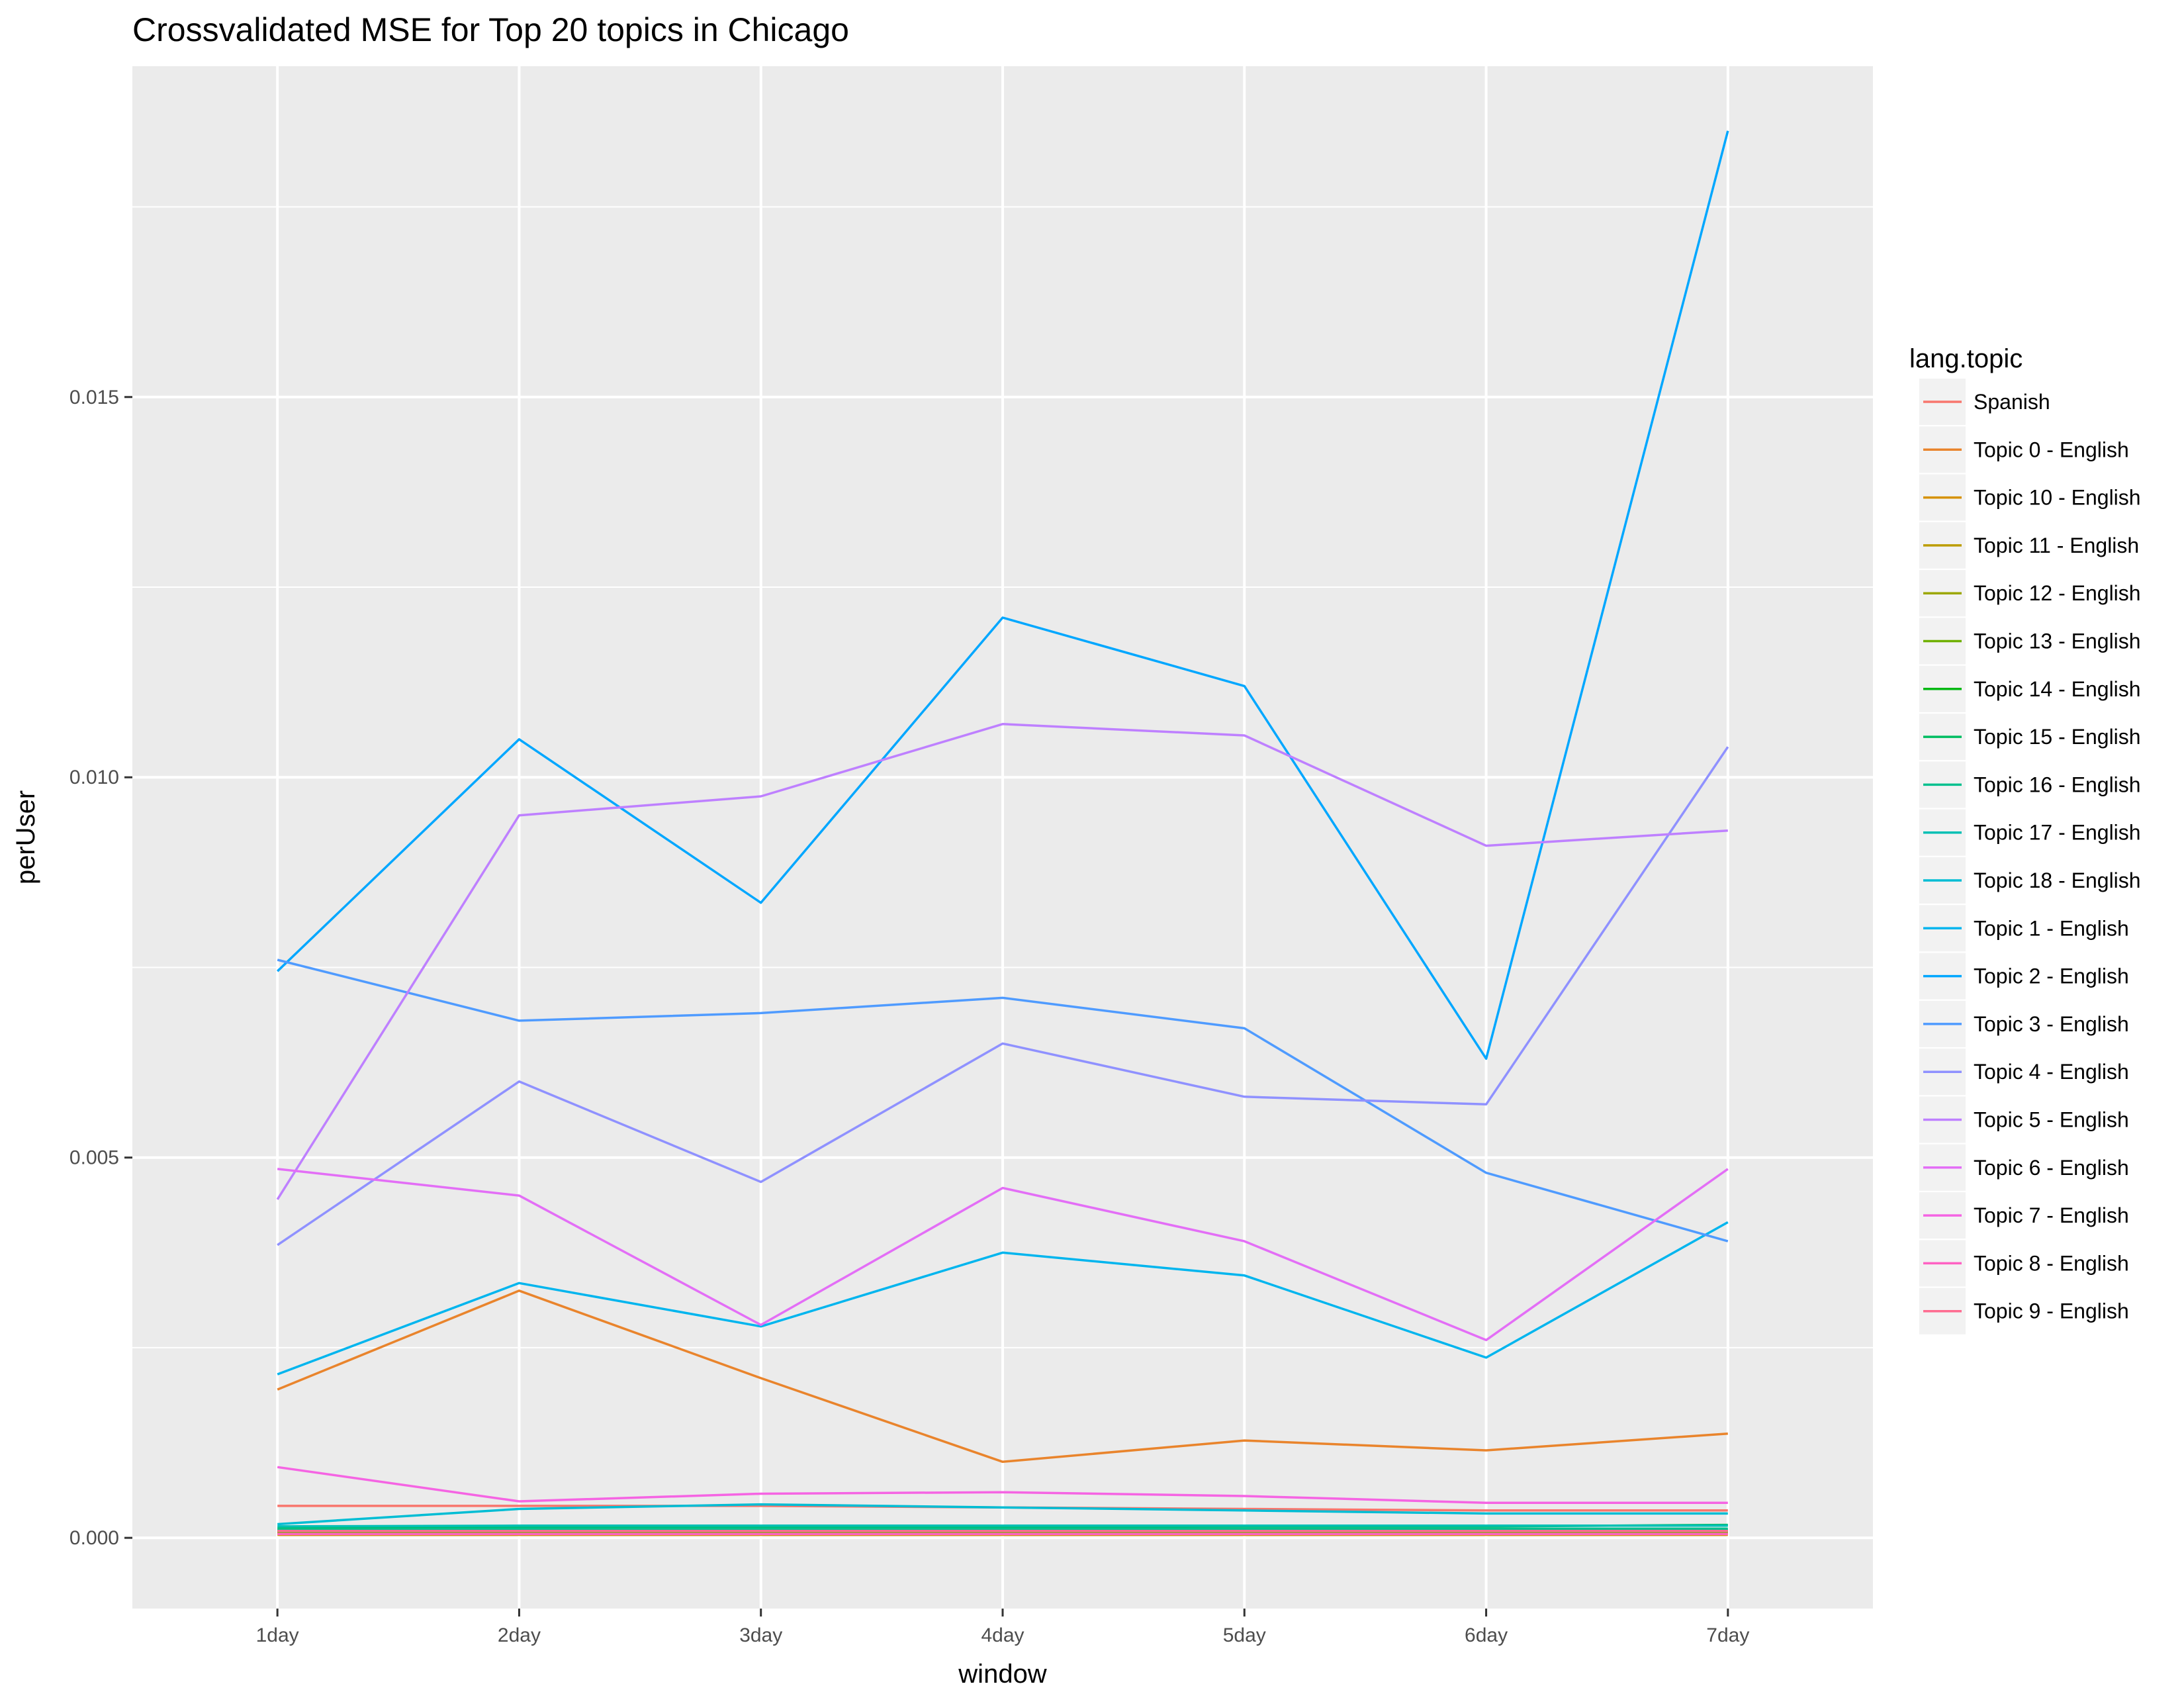 This screenshot has width=2184, height=1688. I want to click on x-tick-label: 5day, so click(1244, 1635).